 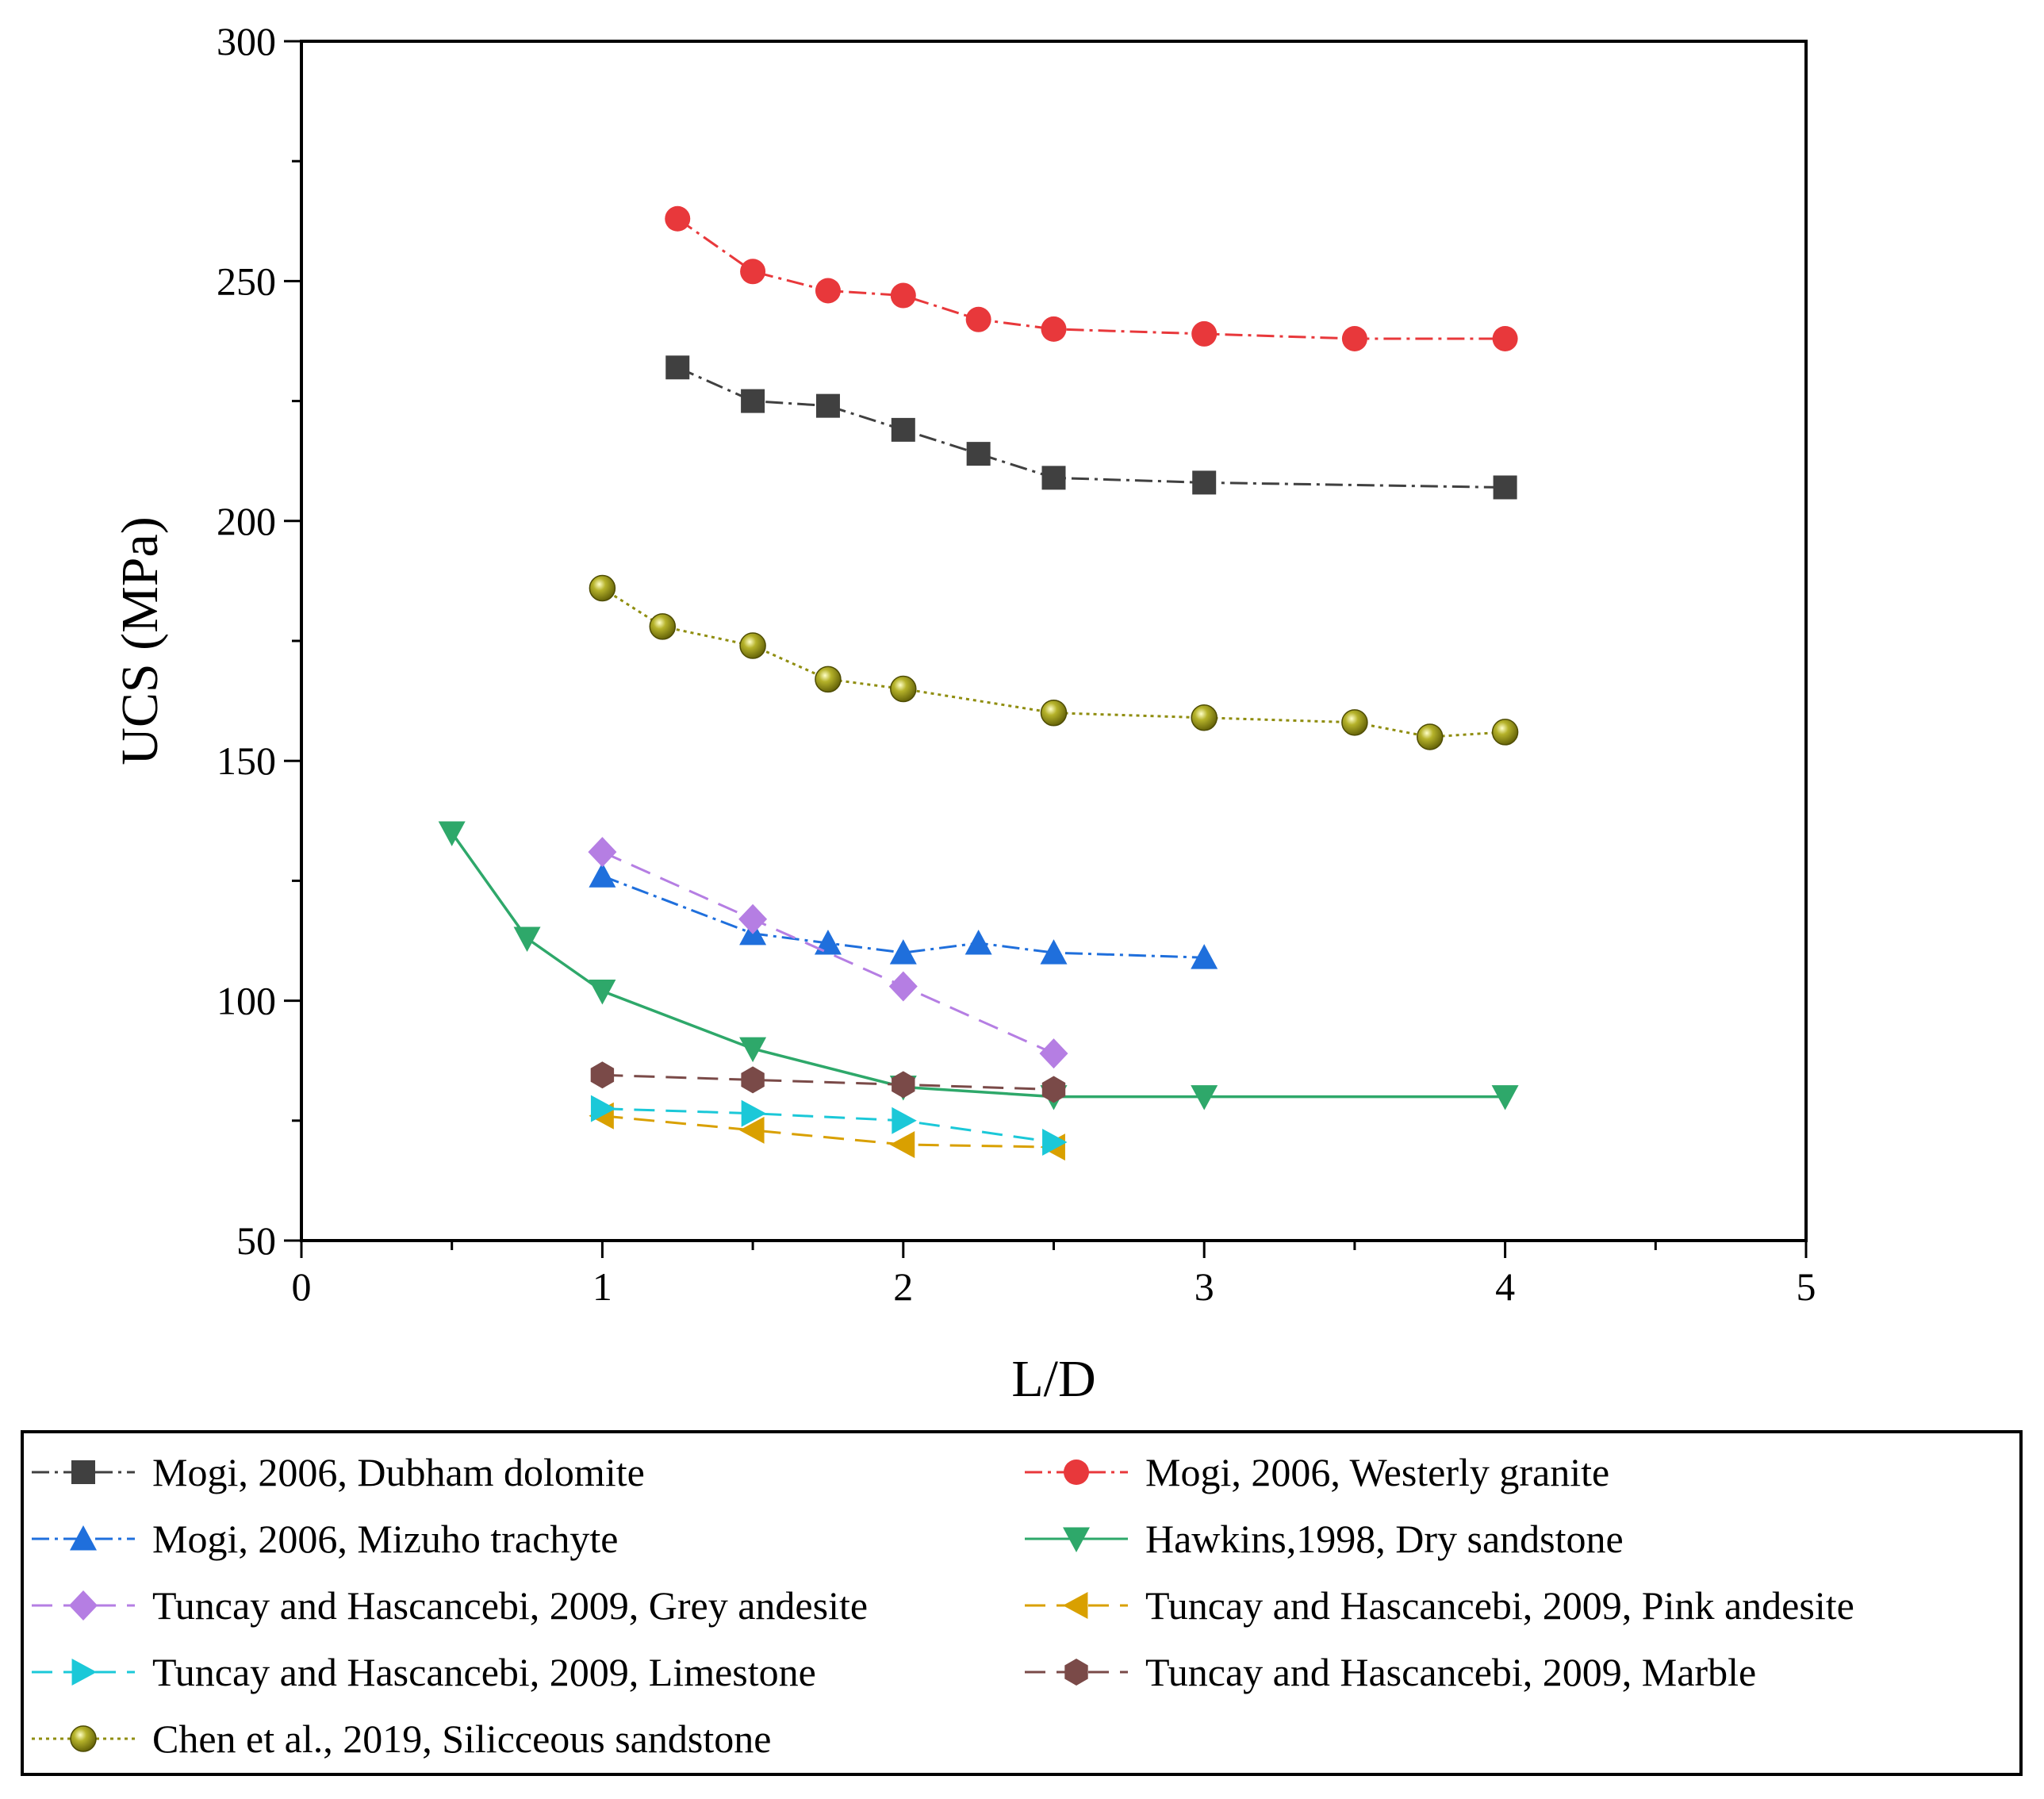 I want to click on legend-label: Mogi, 2006, Westerly granite, so click(x=1377, y=1472).